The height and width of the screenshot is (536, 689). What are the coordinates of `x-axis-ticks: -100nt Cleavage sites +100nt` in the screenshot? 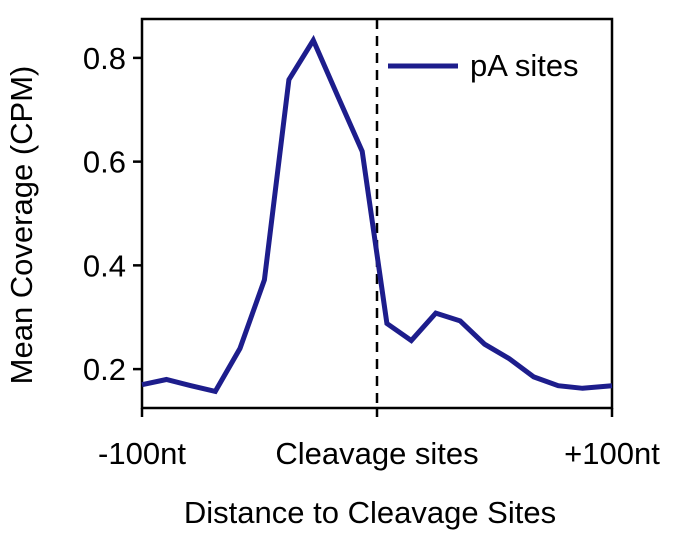 It's located at (379, 439).